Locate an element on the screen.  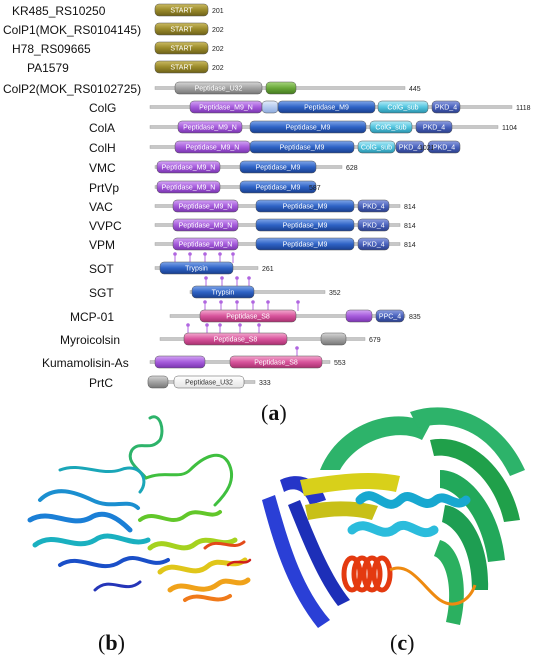
protein-length-label: 1021 is located at coordinates (427, 148).